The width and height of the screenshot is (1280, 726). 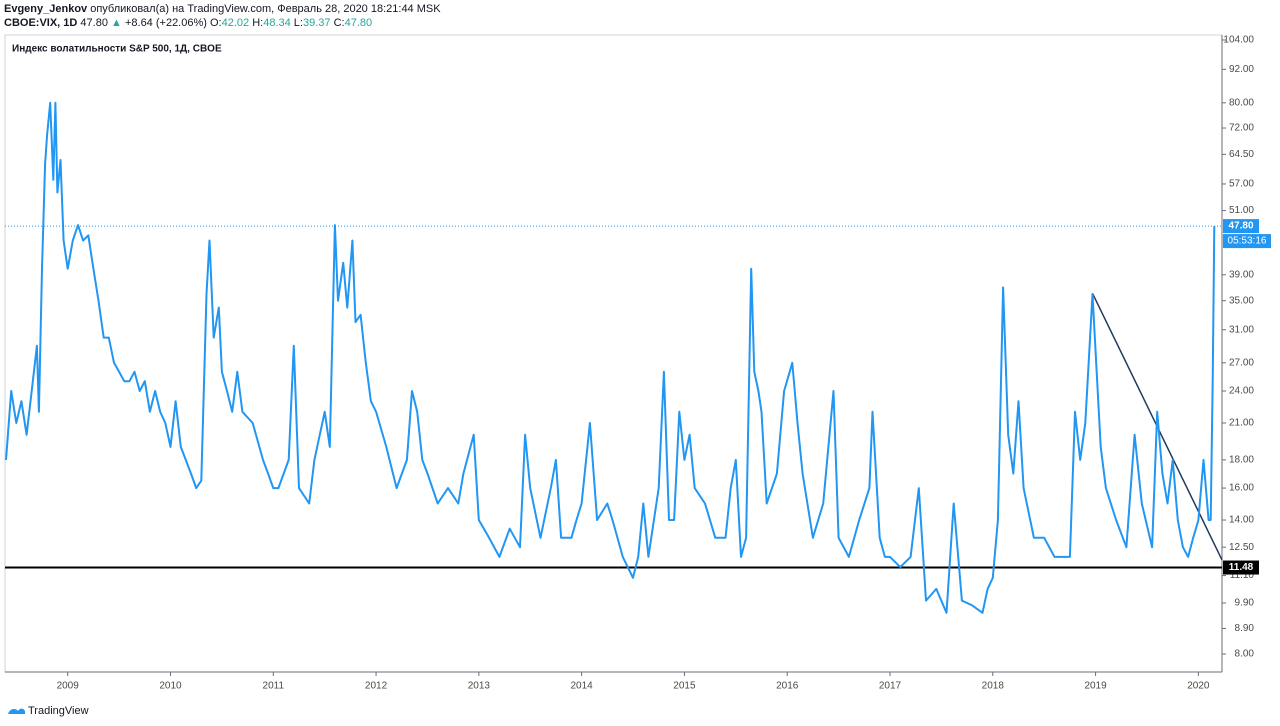 What do you see at coordinates (58, 711) in the screenshot?
I see `footer-brand: TradingView` at bounding box center [58, 711].